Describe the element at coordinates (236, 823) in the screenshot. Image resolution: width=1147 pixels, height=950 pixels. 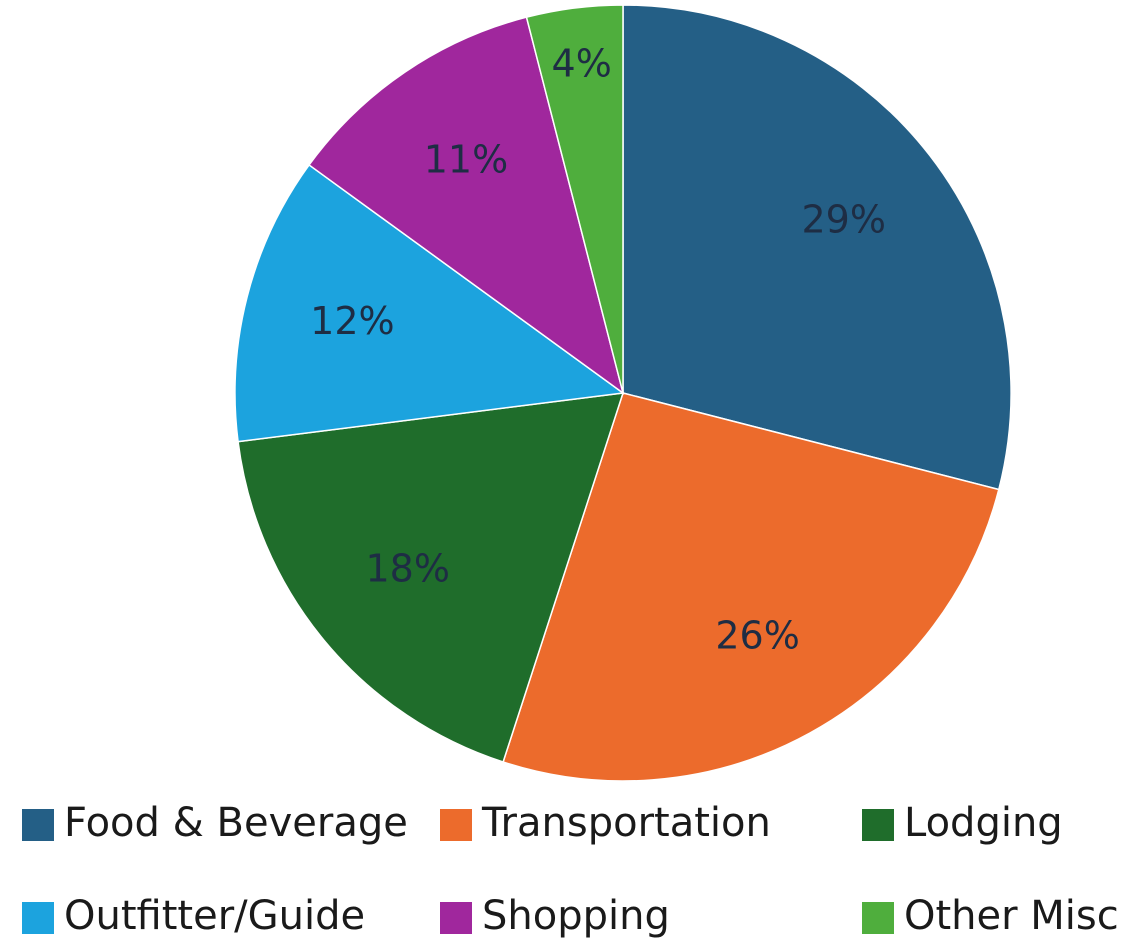
I see `legend-label: Food & Beverage` at that location.